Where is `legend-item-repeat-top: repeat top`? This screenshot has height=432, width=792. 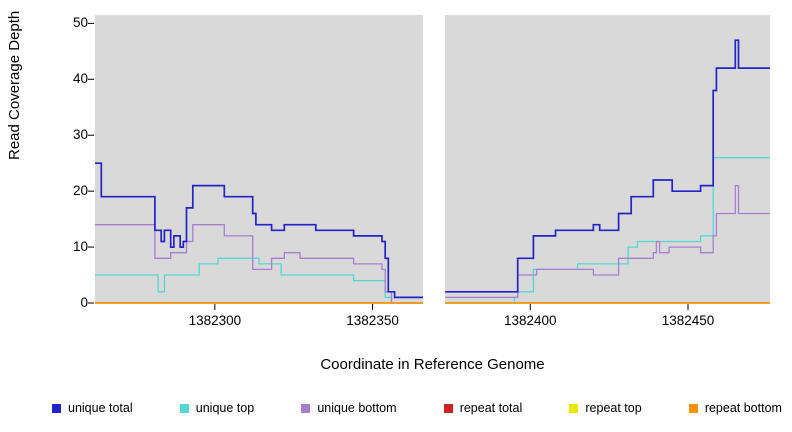
legend-item-repeat-top: repeat top is located at coordinates (605, 408).